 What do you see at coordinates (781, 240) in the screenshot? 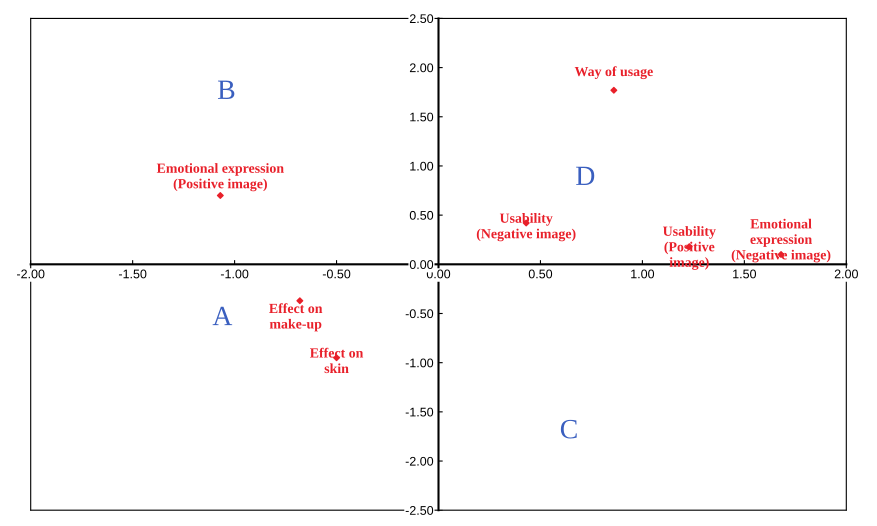
I see `data-label: Emotional expression (Negative image)` at bounding box center [781, 240].